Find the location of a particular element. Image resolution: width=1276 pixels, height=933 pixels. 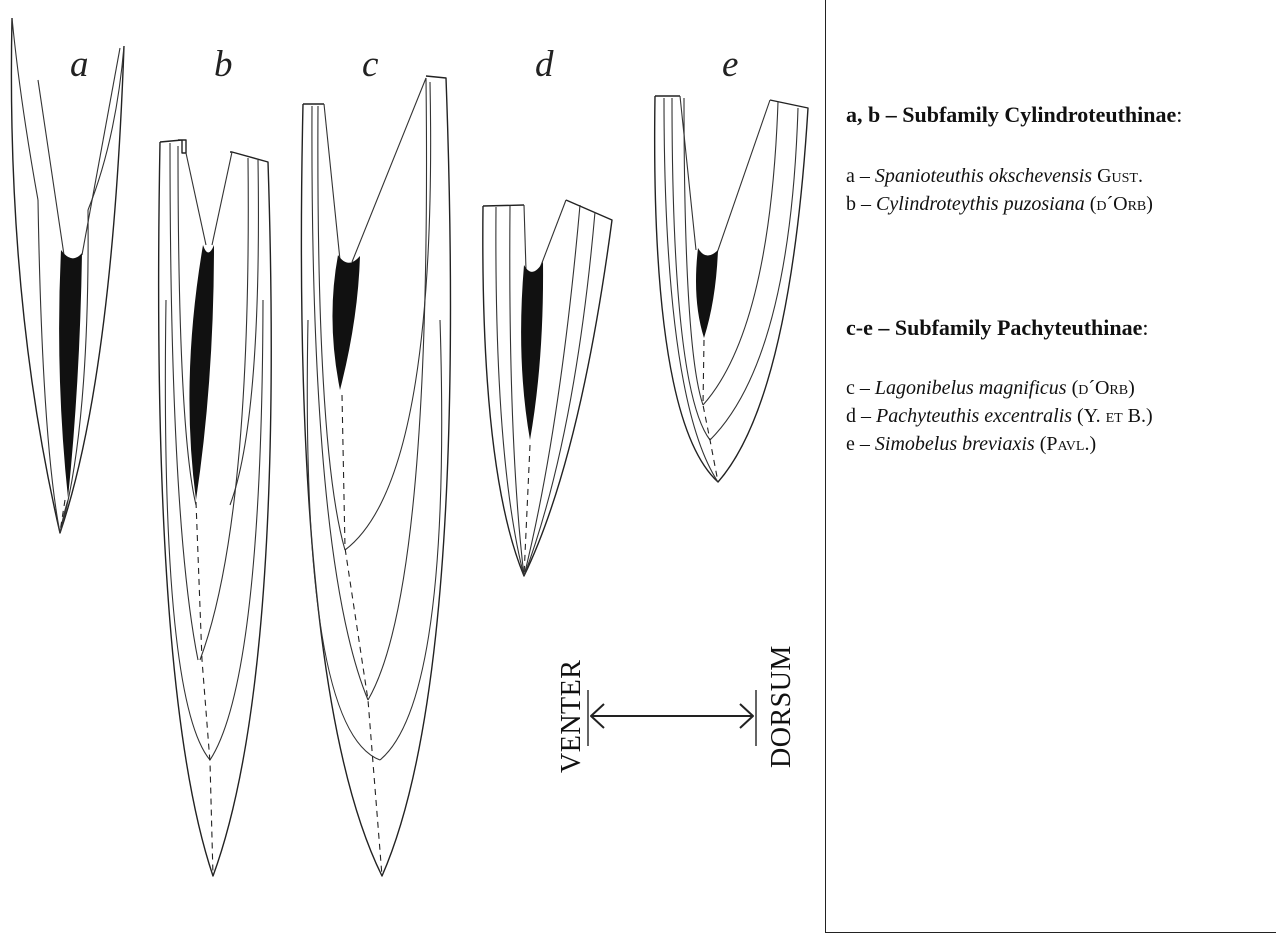

orientation-indicator: VENTER DORSUM is located at coordinates (676, 709).